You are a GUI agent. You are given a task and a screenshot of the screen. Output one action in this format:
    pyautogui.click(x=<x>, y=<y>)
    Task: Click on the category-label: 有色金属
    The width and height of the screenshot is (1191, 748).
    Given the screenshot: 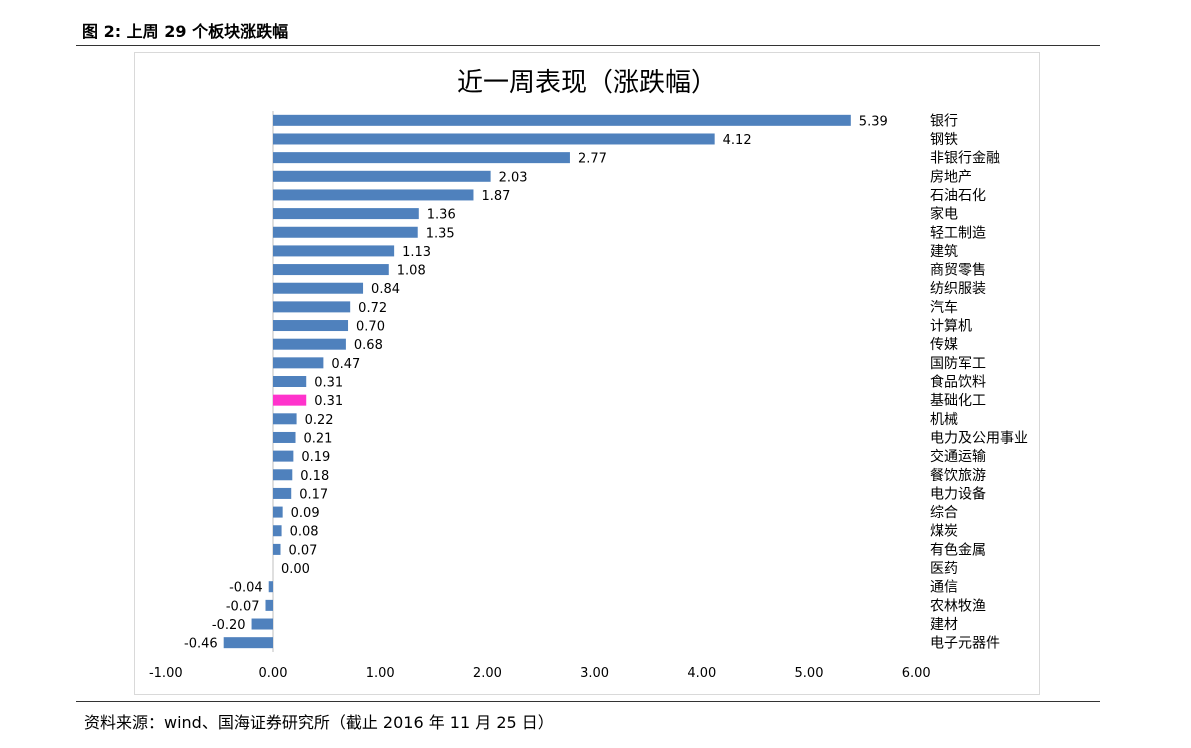 What is the action you would take?
    pyautogui.click(x=958, y=549)
    